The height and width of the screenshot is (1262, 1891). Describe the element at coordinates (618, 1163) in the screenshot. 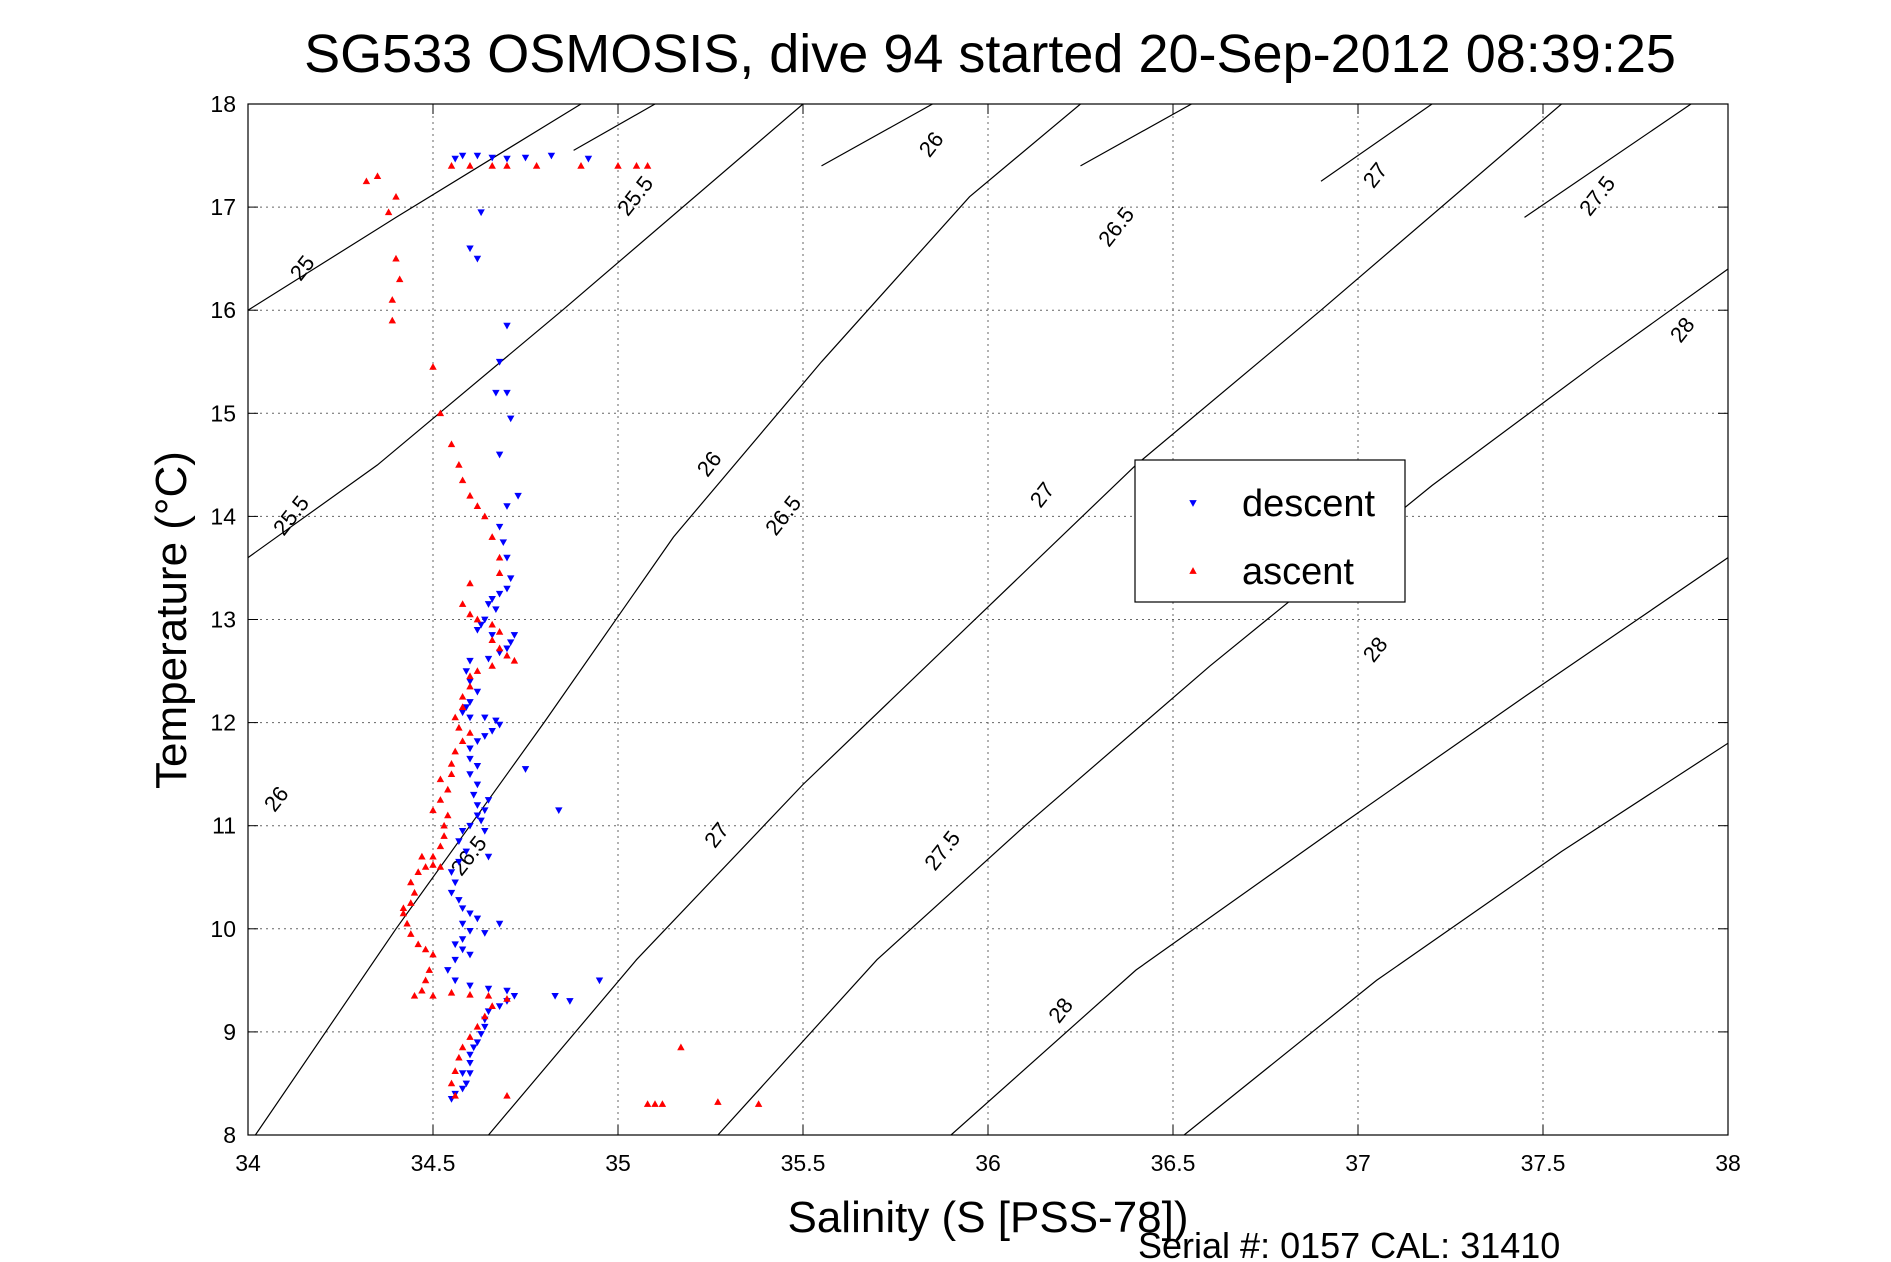

I see `x-tick-label: 35` at that location.